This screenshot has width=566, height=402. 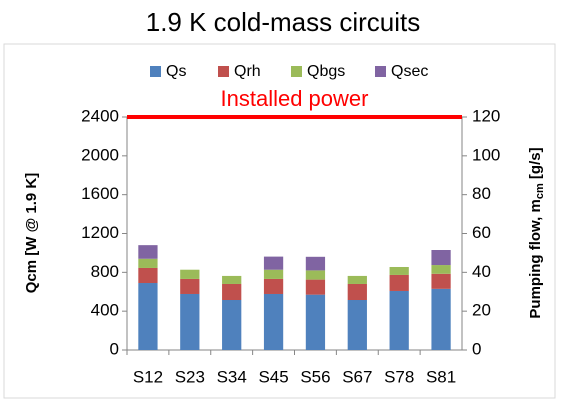 I want to click on legend-label: Qs, so click(x=176, y=71).